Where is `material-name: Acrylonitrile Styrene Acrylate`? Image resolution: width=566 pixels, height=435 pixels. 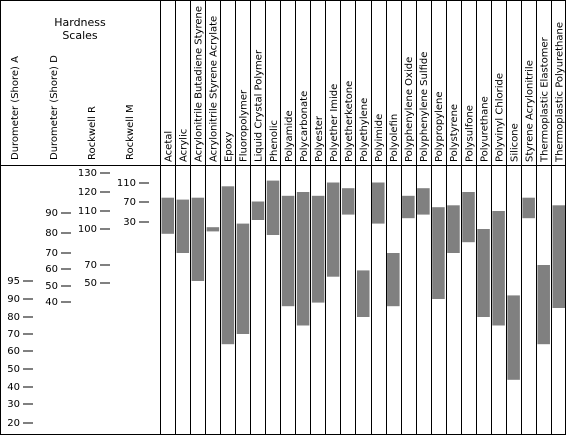
material-name: Acrylonitrile Styrene Acrylate is located at coordinates (214, 89).